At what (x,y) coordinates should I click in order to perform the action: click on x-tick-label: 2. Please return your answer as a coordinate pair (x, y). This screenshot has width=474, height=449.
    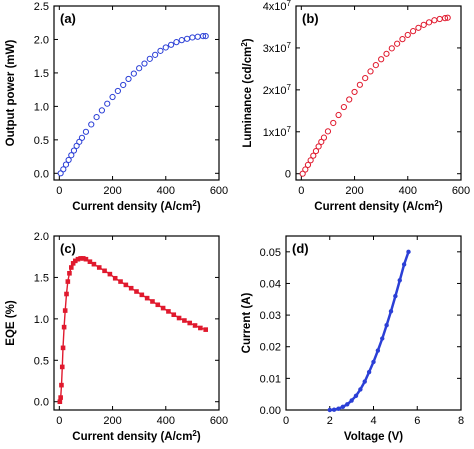
    Looking at the image, I should click on (330, 421).